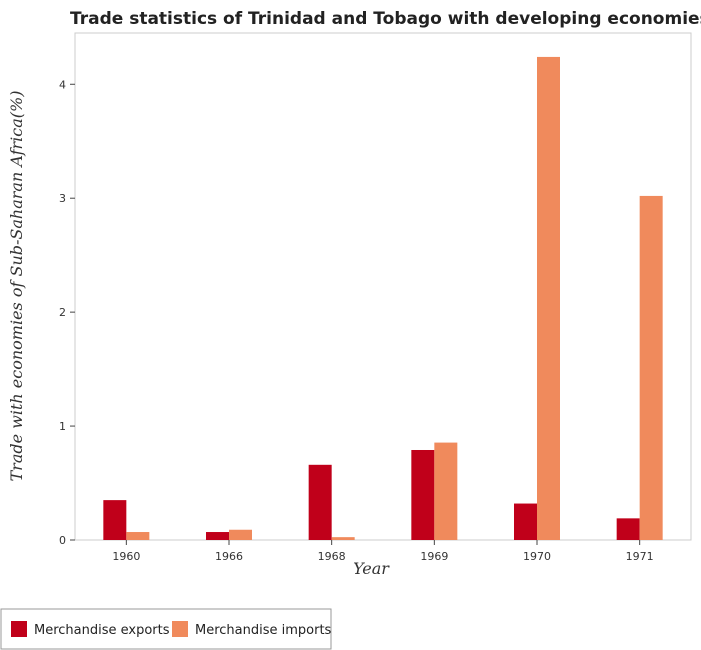  What do you see at coordinates (62, 540) in the screenshot?
I see `y-tick-label: 0` at bounding box center [62, 540].